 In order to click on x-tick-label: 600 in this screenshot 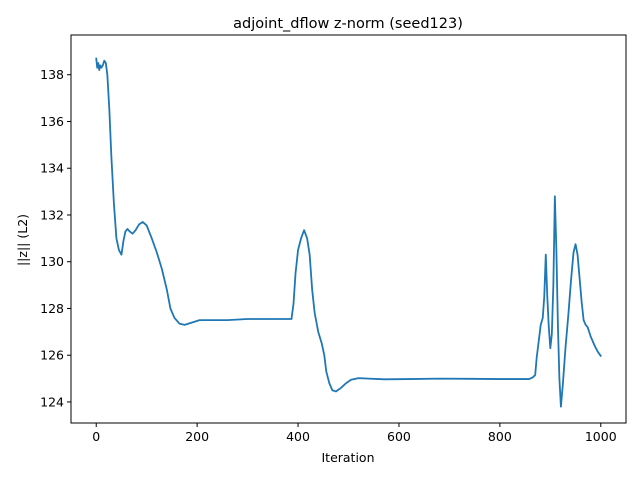, I will do `click(399, 436)`.